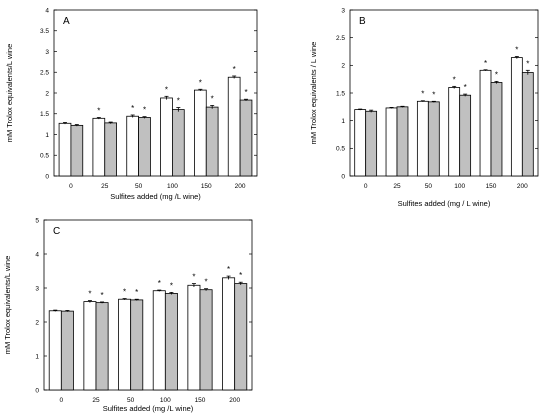 The height and width of the screenshot is (420, 550). I want to click on panel-a-x-tick-label: 200, so click(240, 186).